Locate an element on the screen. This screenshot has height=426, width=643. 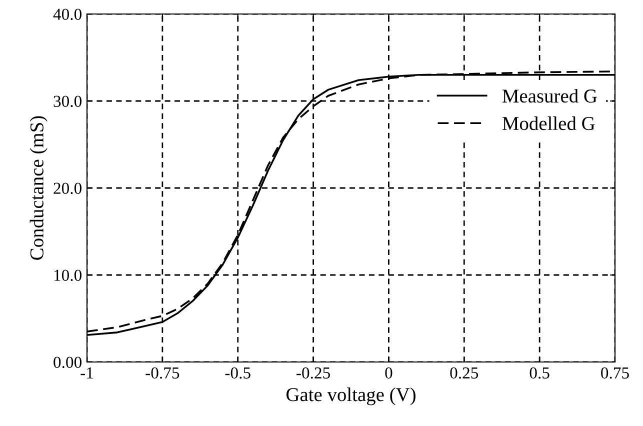
y-tick-label: 40.0 is located at coordinates (67, 14).